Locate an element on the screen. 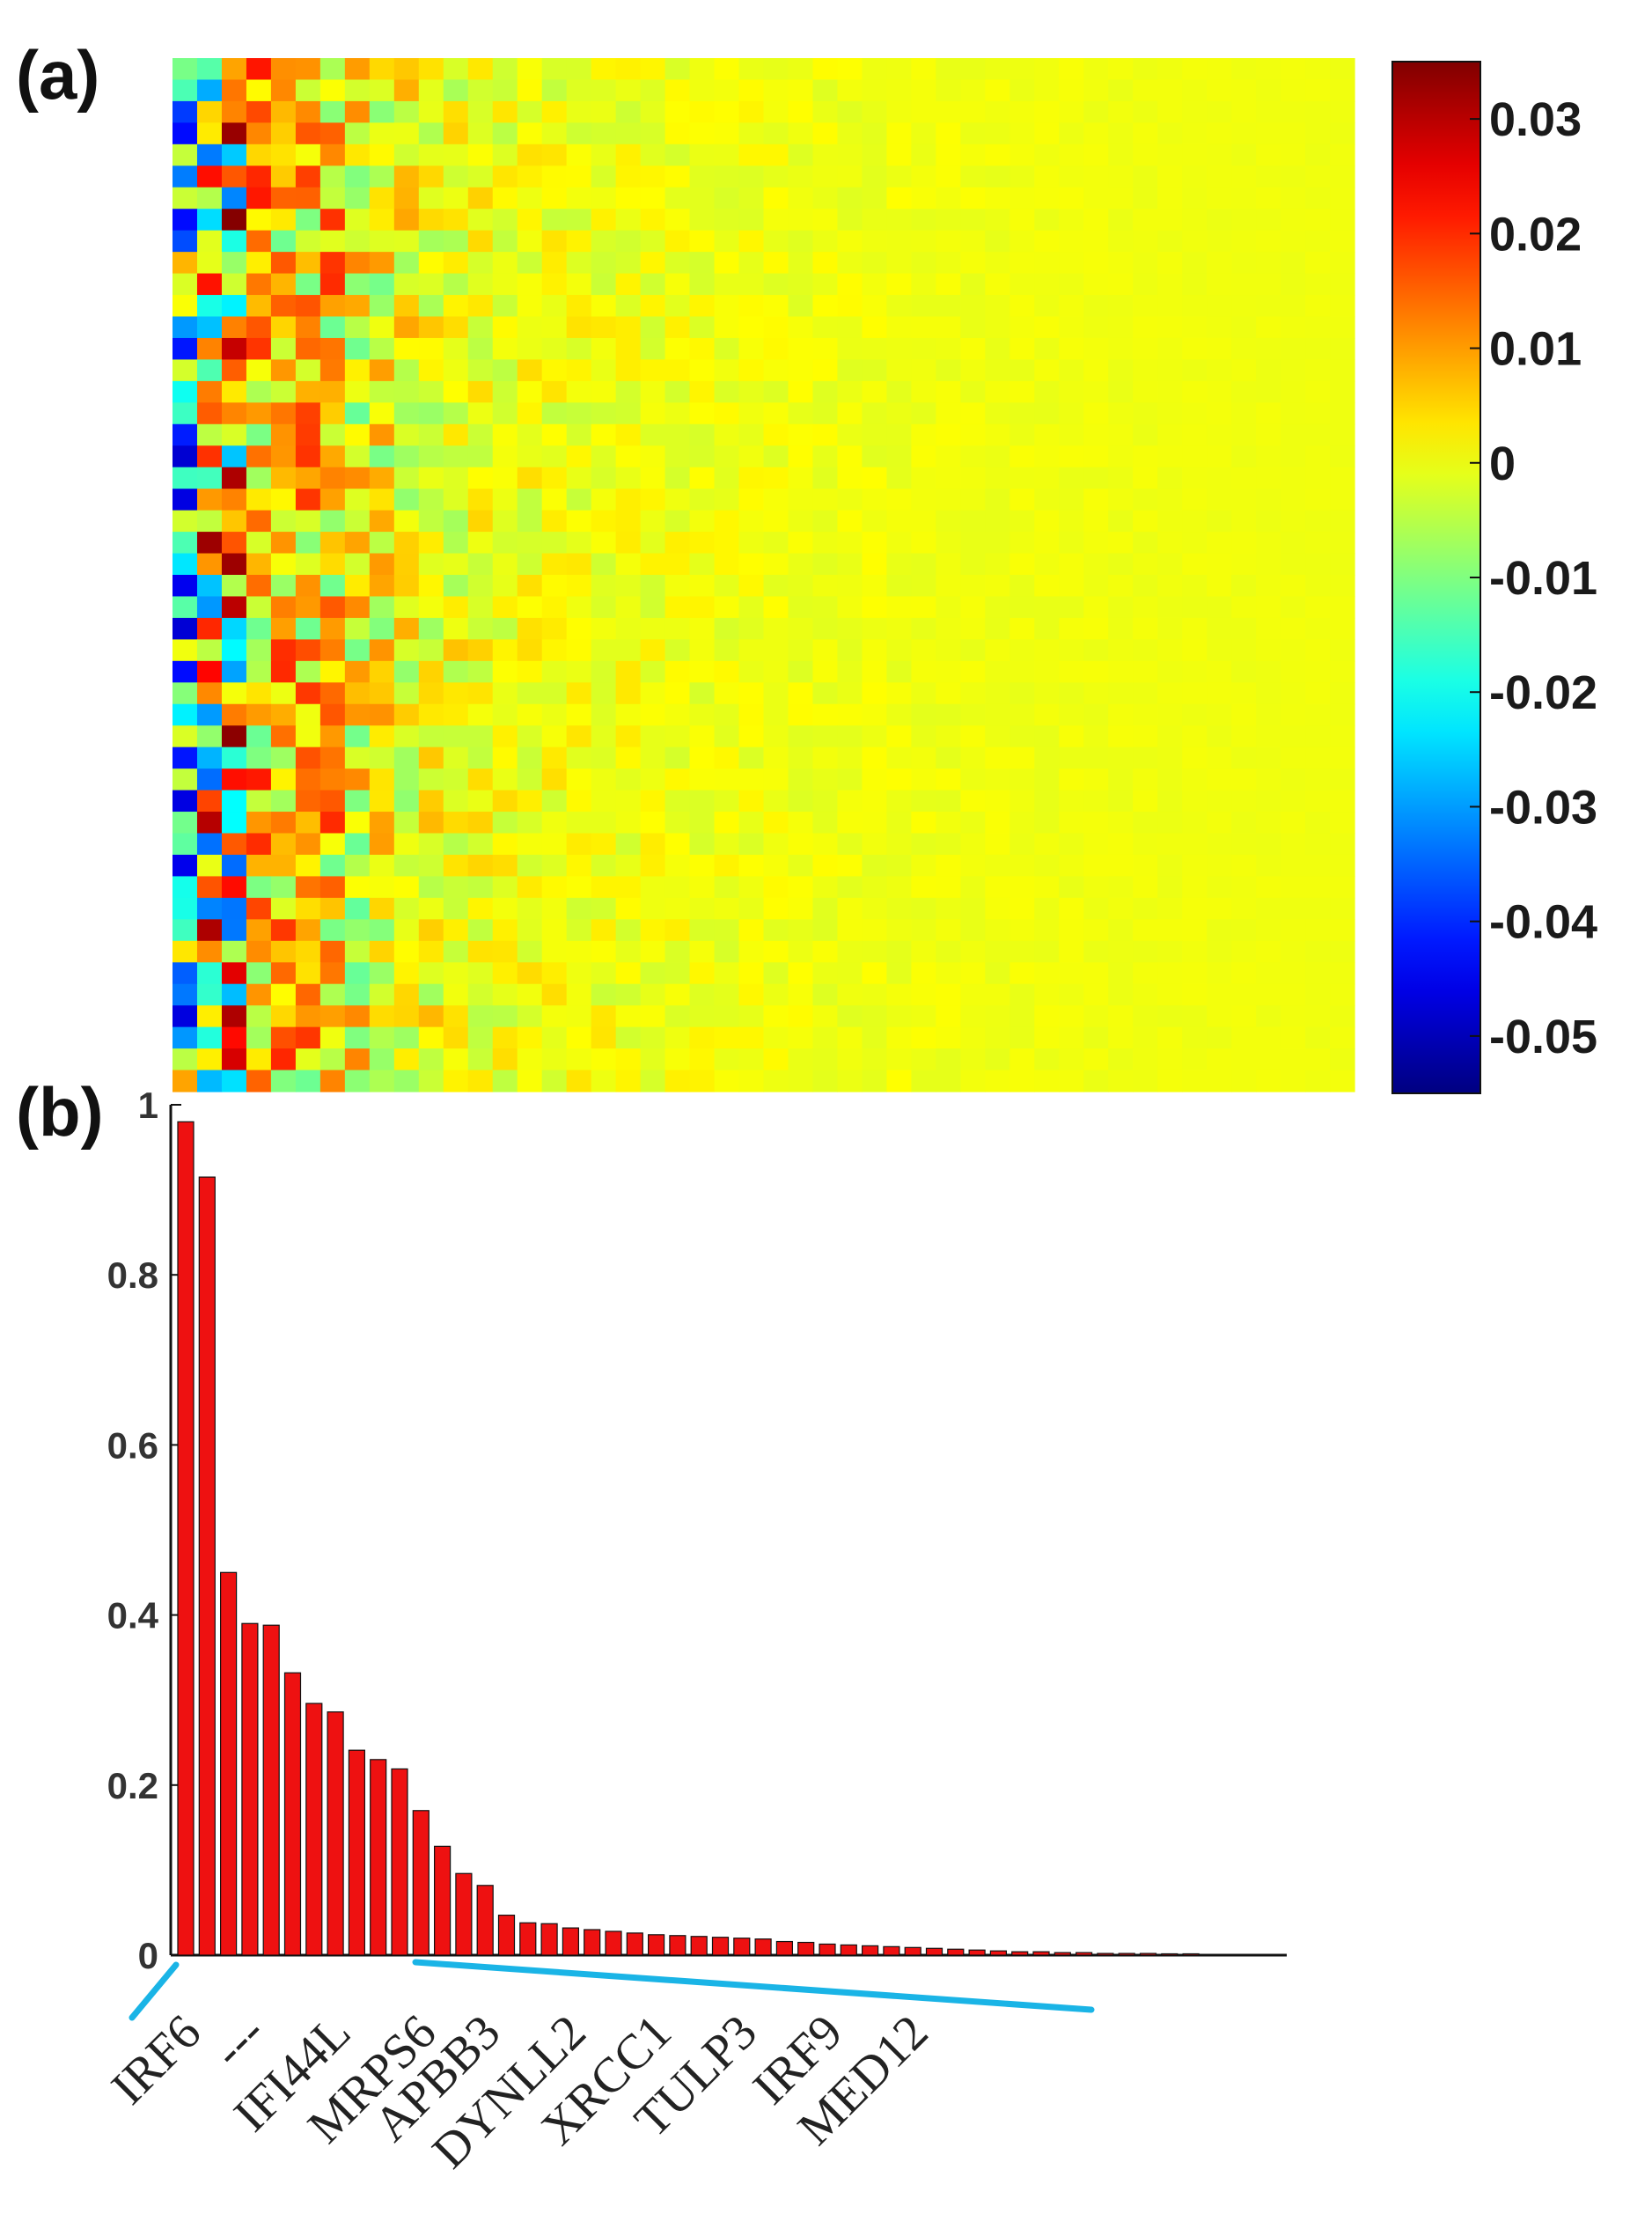  colorbar-tick-label: -0.04 is located at coordinates (1543, 922).